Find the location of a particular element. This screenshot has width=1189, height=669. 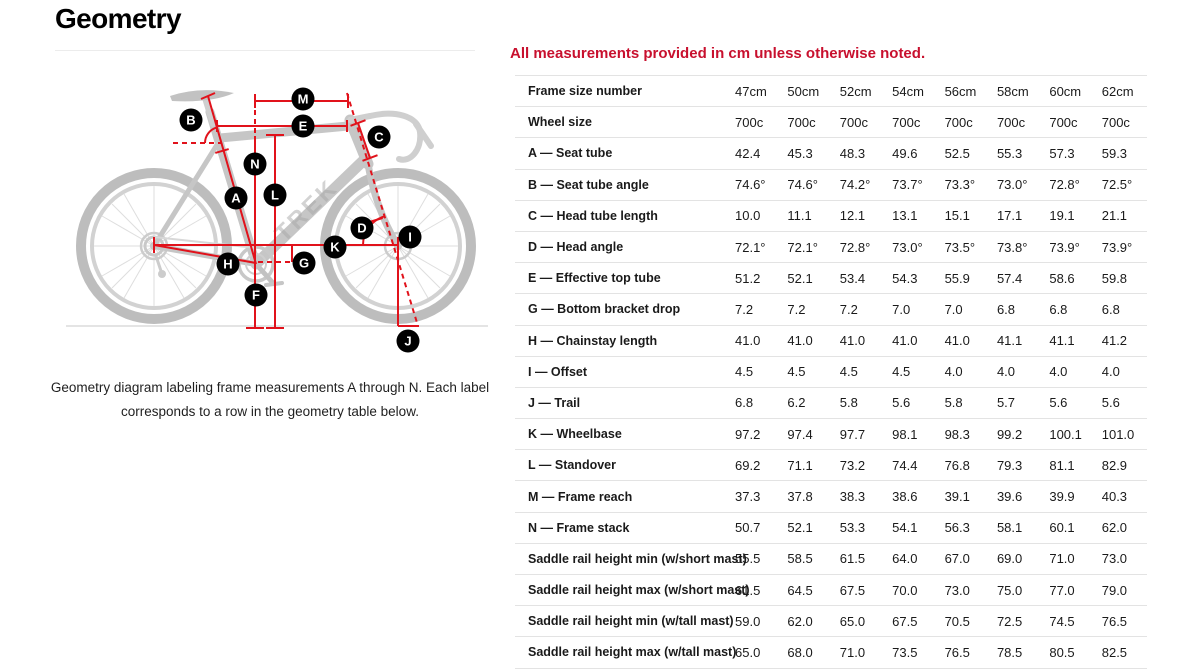

row-label: H — Chainstay length is located at coordinates (593, 340).